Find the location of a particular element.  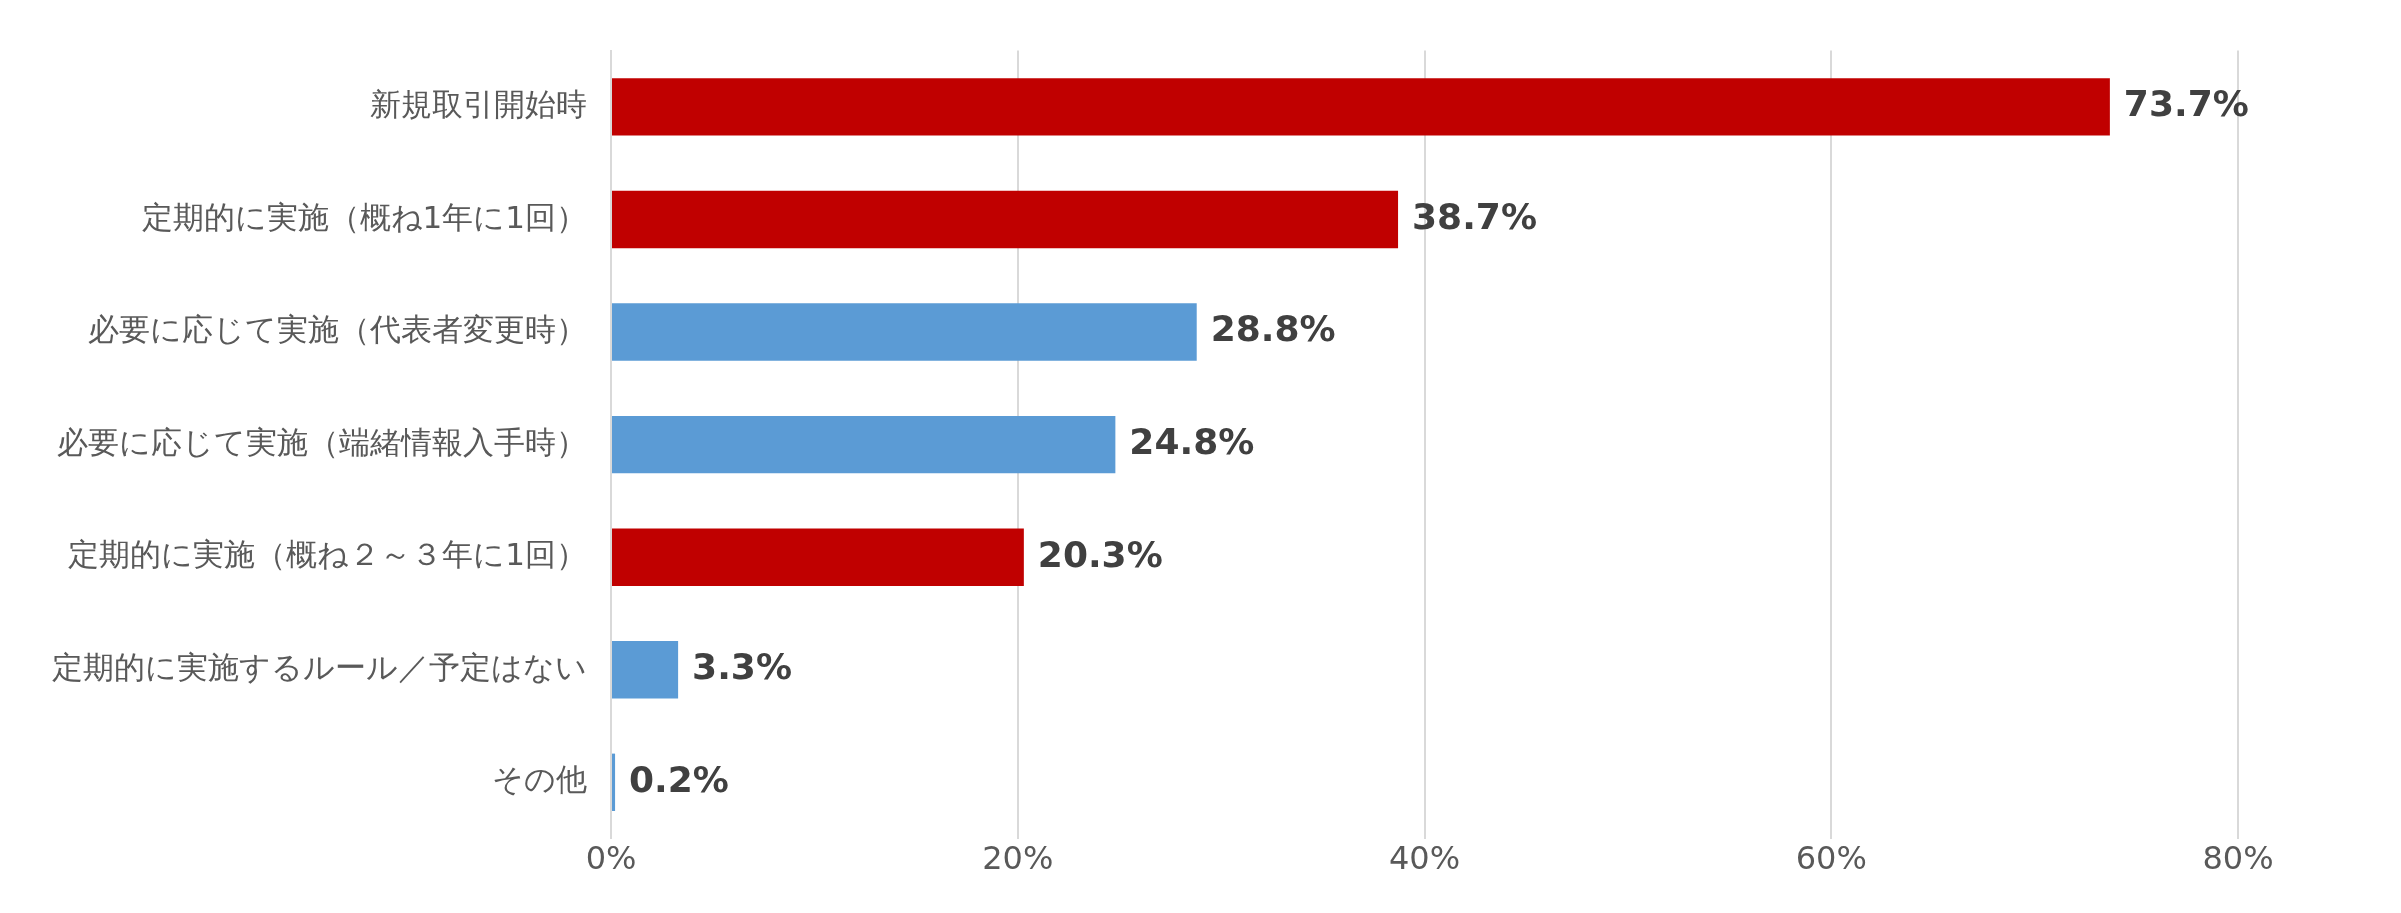

x-tick-label: 20% is located at coordinates (1018, 858).